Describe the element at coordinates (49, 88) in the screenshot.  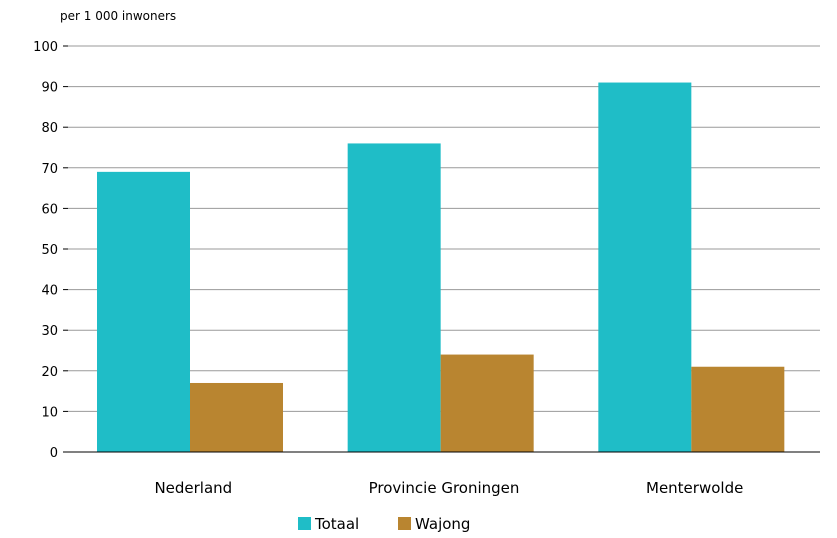
I see `y-tick-label: 90` at that location.